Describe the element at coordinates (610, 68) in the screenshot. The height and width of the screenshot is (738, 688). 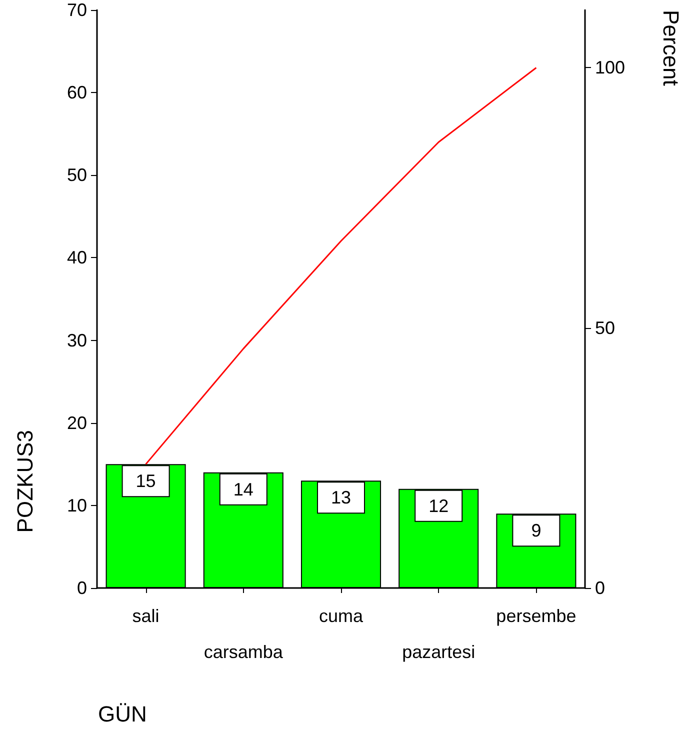
I see `y2-tick-label: 100` at that location.